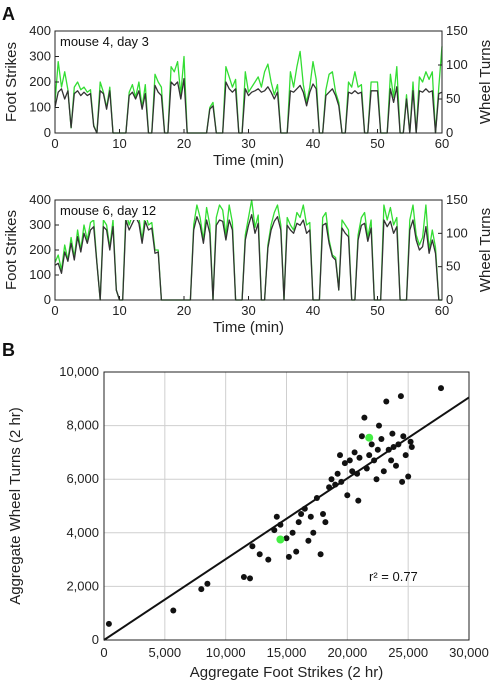  I want to click on y-axis-label: Aggregate Wheel Turns (2 hr), so click(15, 506).